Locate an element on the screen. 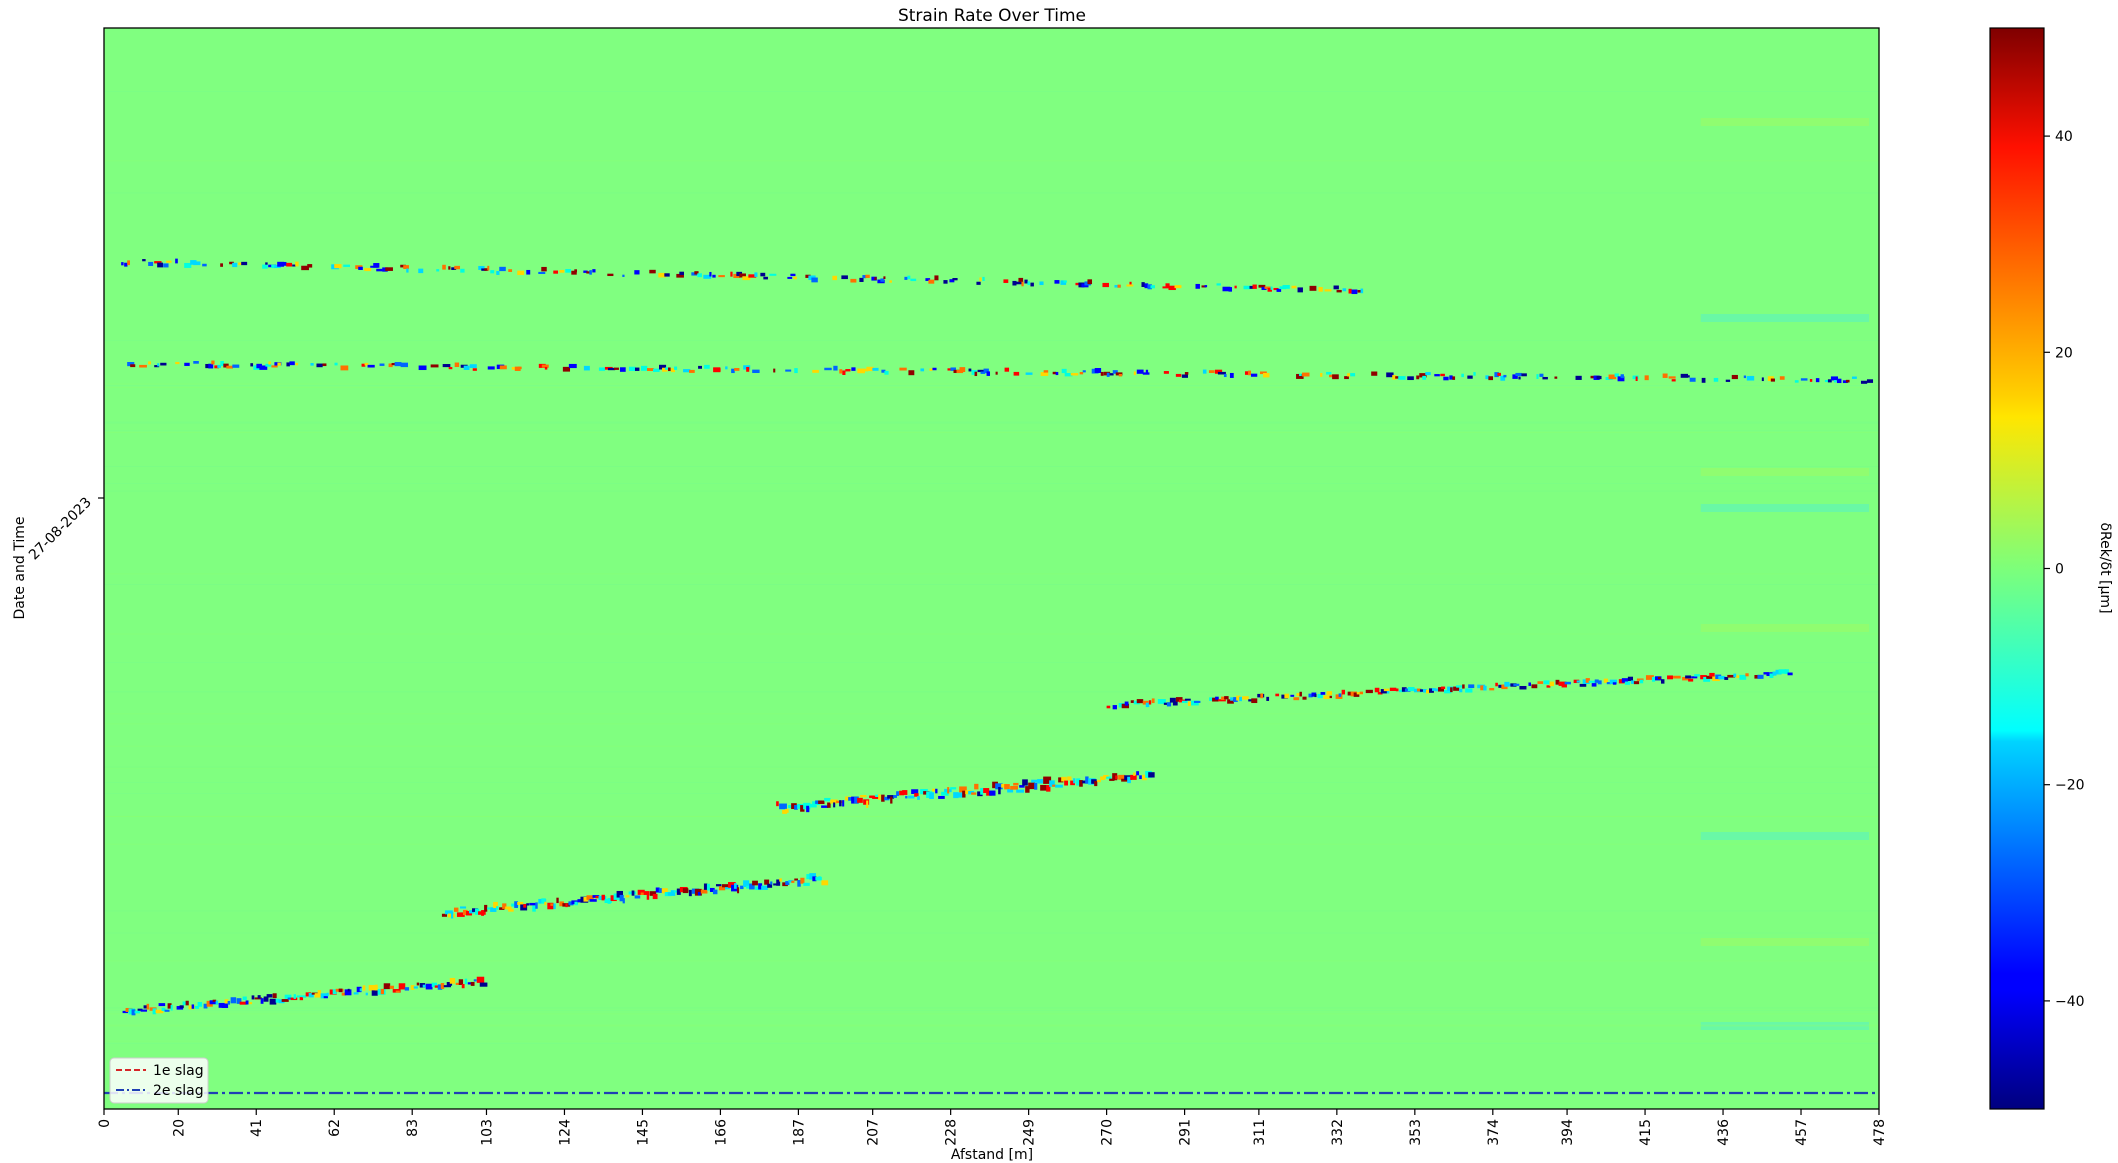 This screenshot has width=2118, height=1163. chart-title: Strain Rate Over Time is located at coordinates (992, 16).